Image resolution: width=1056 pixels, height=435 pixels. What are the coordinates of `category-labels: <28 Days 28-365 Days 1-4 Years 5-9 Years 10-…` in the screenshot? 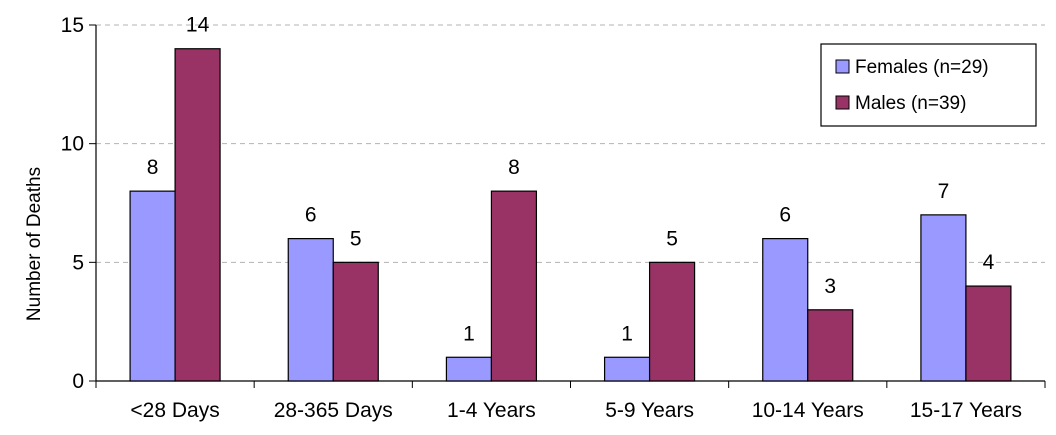 It's located at (576, 410).